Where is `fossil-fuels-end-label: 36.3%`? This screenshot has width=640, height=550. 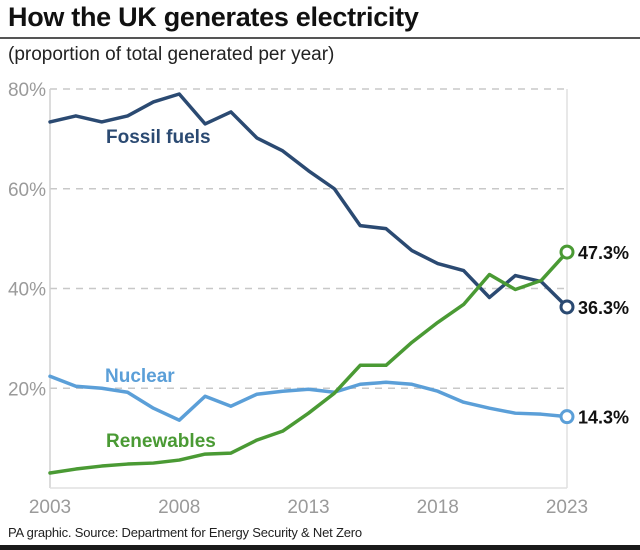 fossil-fuels-end-label: 36.3% is located at coordinates (603, 308).